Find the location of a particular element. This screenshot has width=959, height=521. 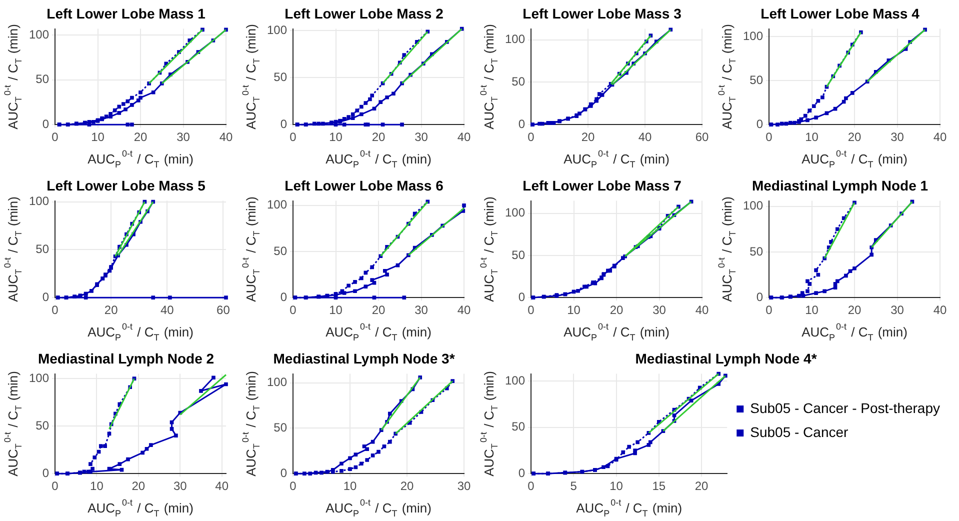

legend-label: Sub05 - Cancer is located at coordinates (799, 432).